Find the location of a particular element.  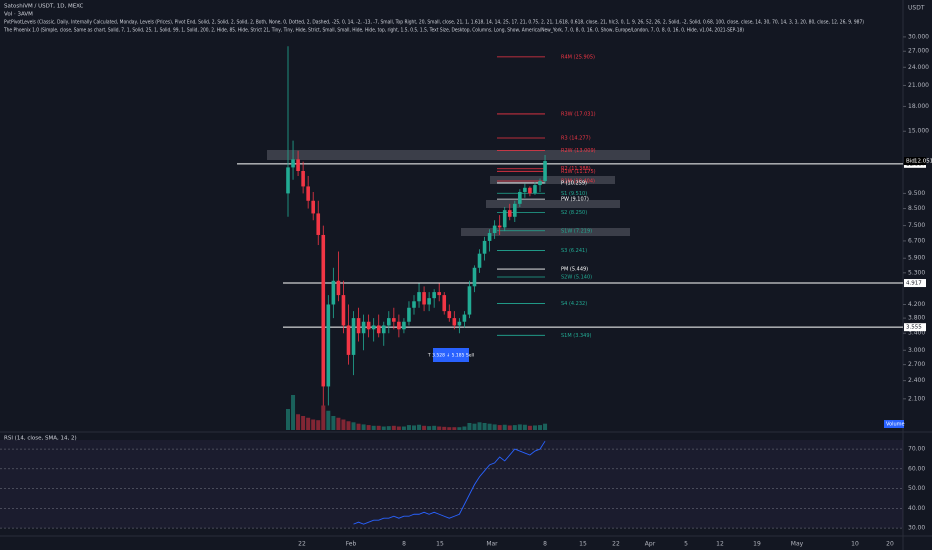

pivot-label: S3 (6.241) is located at coordinates (574, 251).